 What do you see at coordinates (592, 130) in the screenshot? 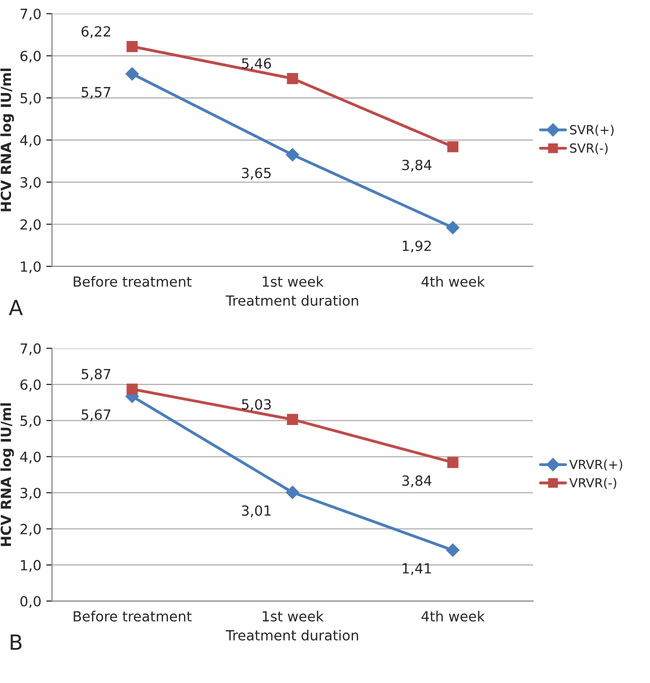
I see `legend-label: SVR(+)` at bounding box center [592, 130].